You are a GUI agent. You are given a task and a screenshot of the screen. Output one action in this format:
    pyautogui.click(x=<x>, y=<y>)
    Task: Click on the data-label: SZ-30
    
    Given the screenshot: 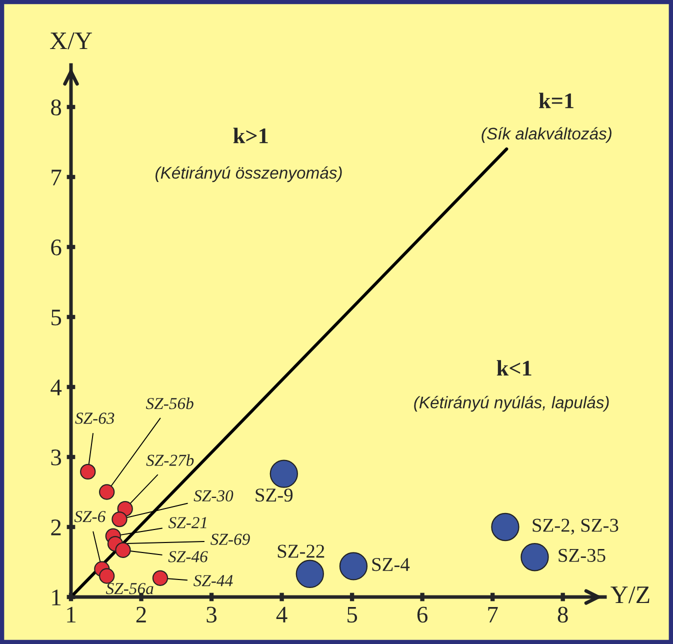 What is the action you would take?
    pyautogui.click(x=214, y=496)
    